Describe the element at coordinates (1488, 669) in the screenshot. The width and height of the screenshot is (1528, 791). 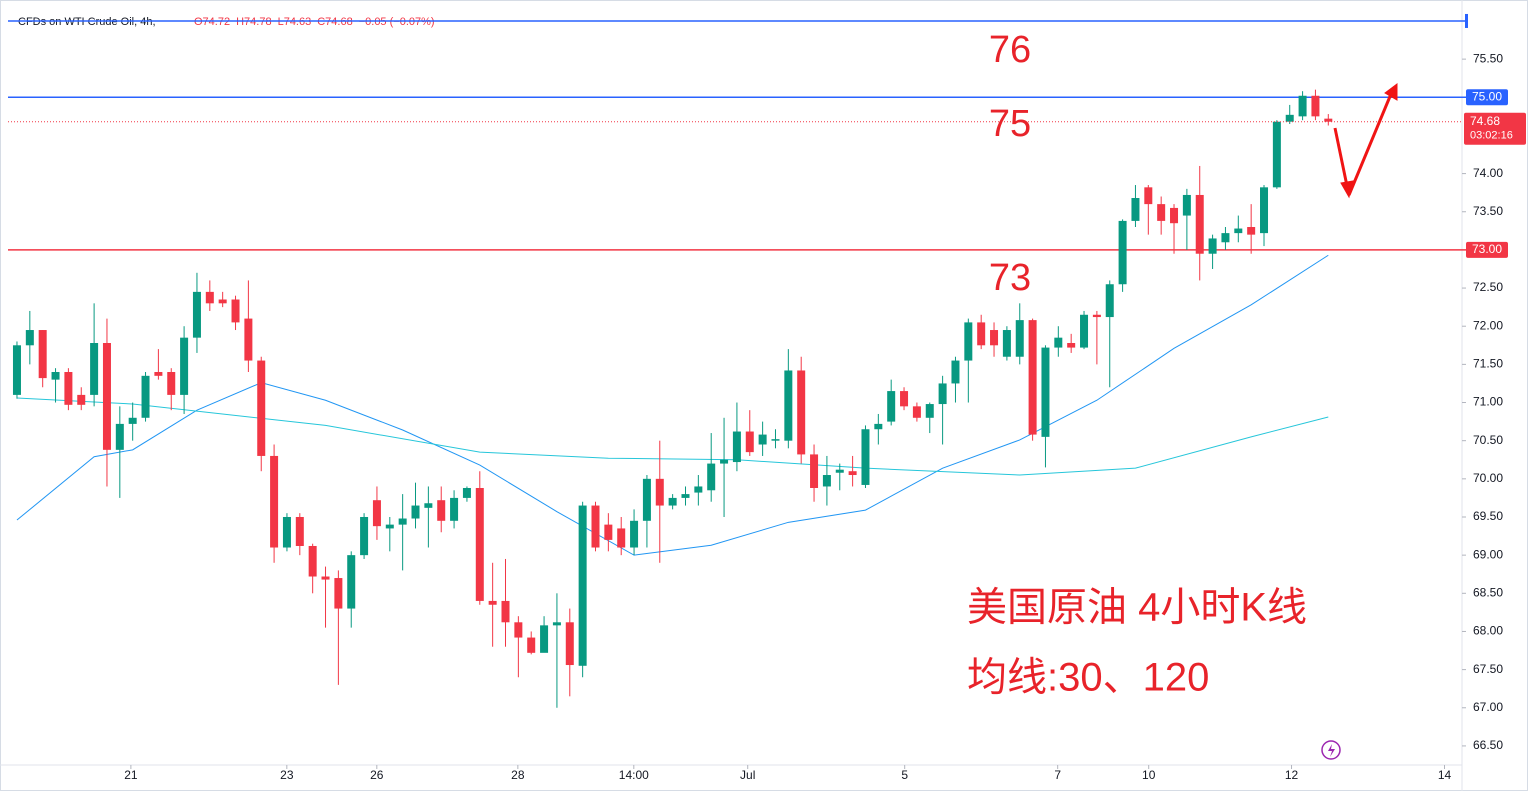
I see `y-tick-label: 67.50` at that location.